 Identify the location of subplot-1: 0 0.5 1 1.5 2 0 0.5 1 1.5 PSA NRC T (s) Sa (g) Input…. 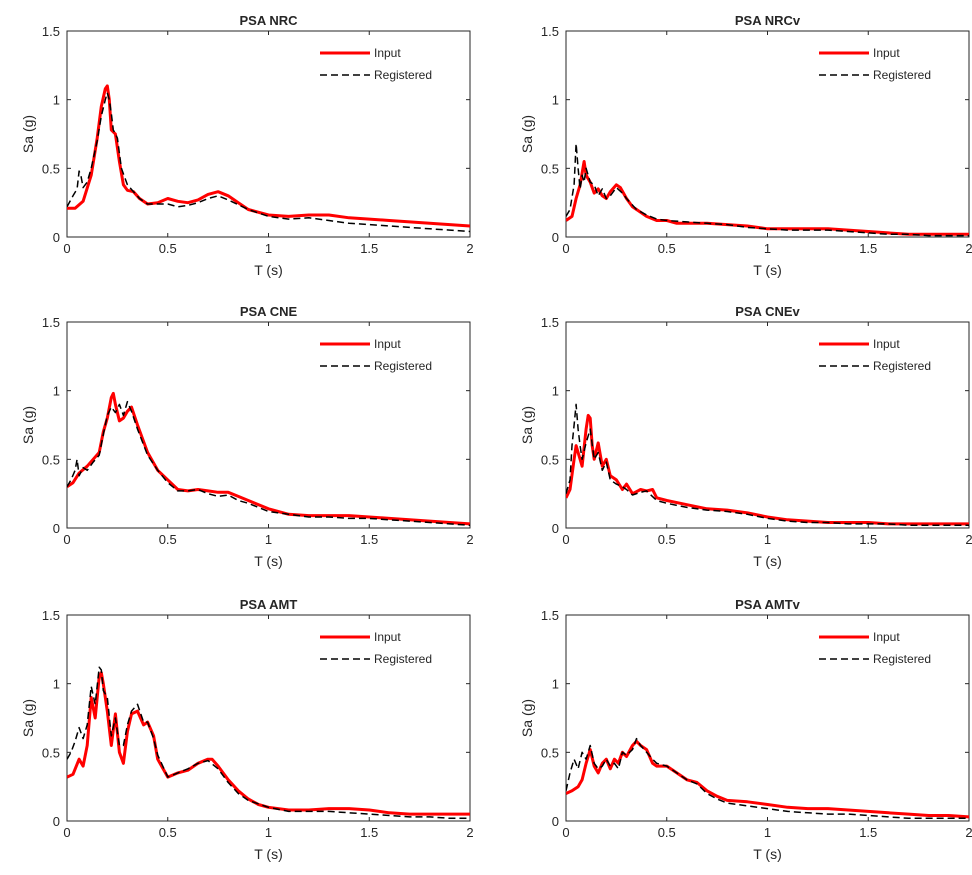
(247, 145).